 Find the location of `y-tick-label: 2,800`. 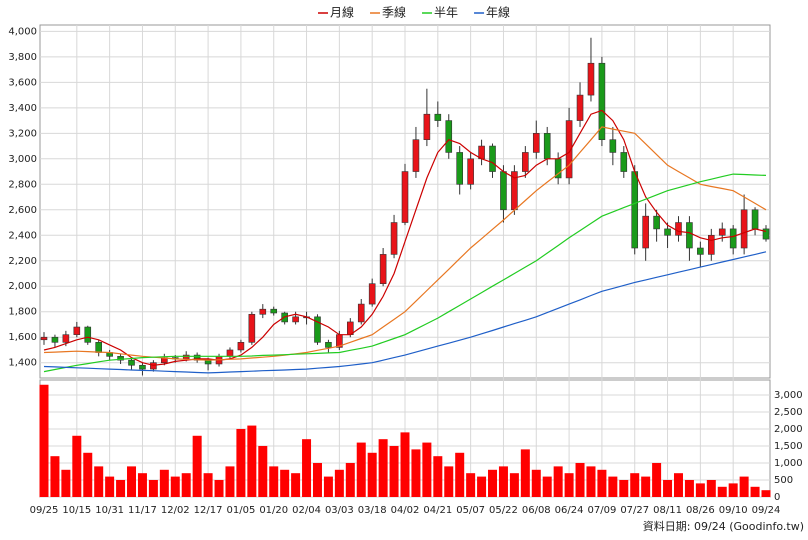

y-tick-label: 2,800 is located at coordinates (22, 184).